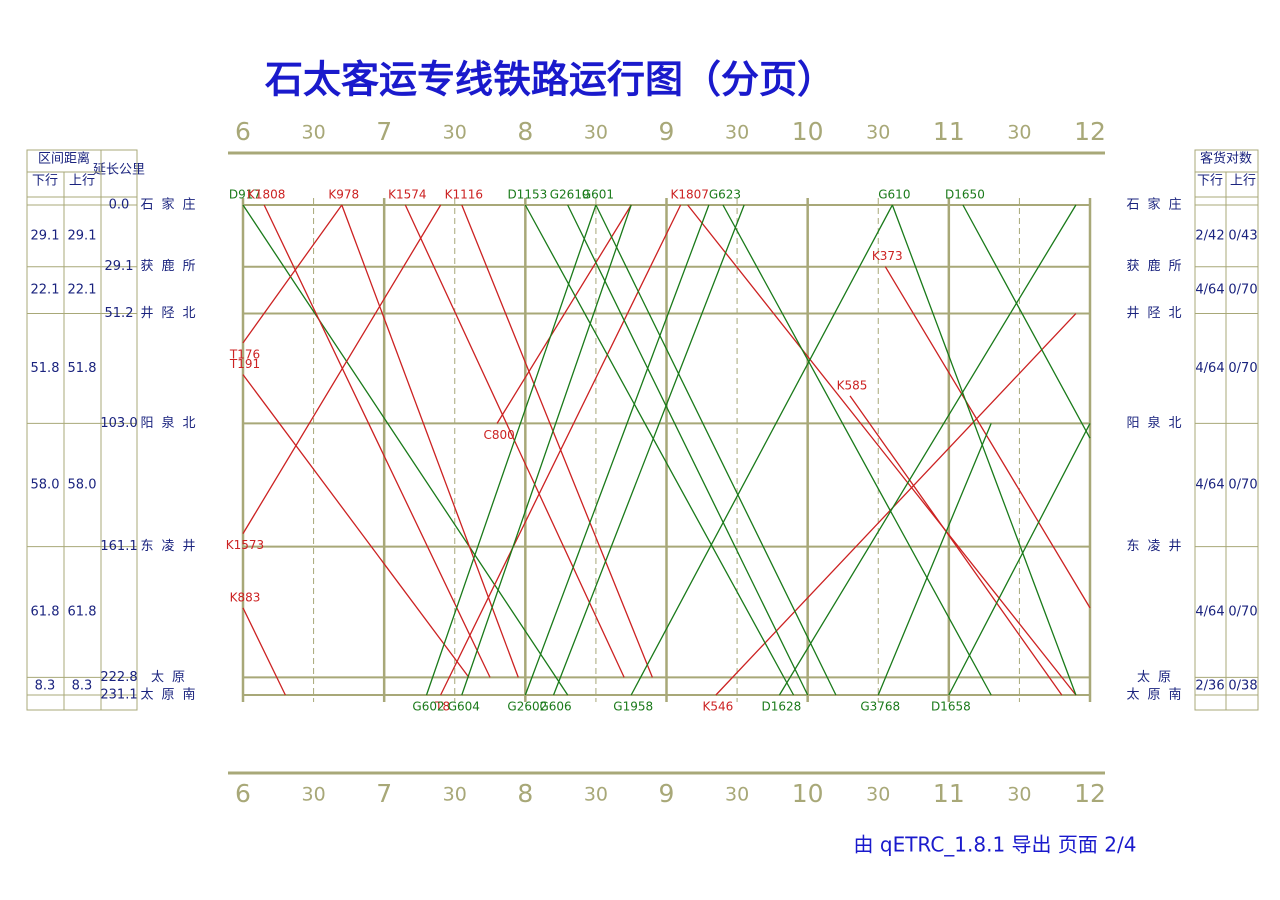 This screenshot has height=900, width=1280. What do you see at coordinates (45, 686) in the screenshot?
I see `interval-down: 8.3` at bounding box center [45, 686].